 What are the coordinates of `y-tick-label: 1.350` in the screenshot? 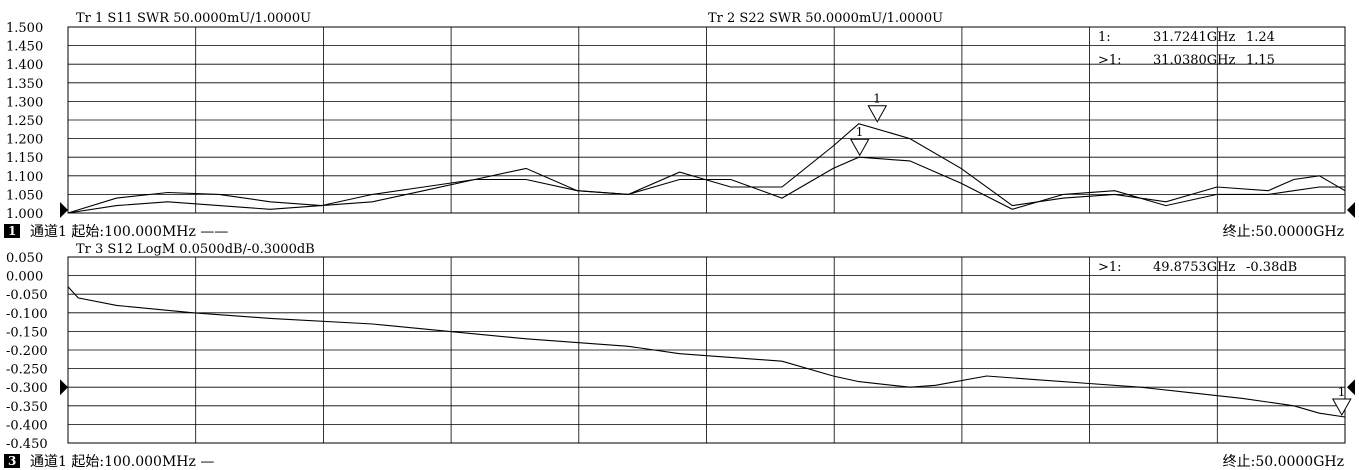 It's located at (24, 84).